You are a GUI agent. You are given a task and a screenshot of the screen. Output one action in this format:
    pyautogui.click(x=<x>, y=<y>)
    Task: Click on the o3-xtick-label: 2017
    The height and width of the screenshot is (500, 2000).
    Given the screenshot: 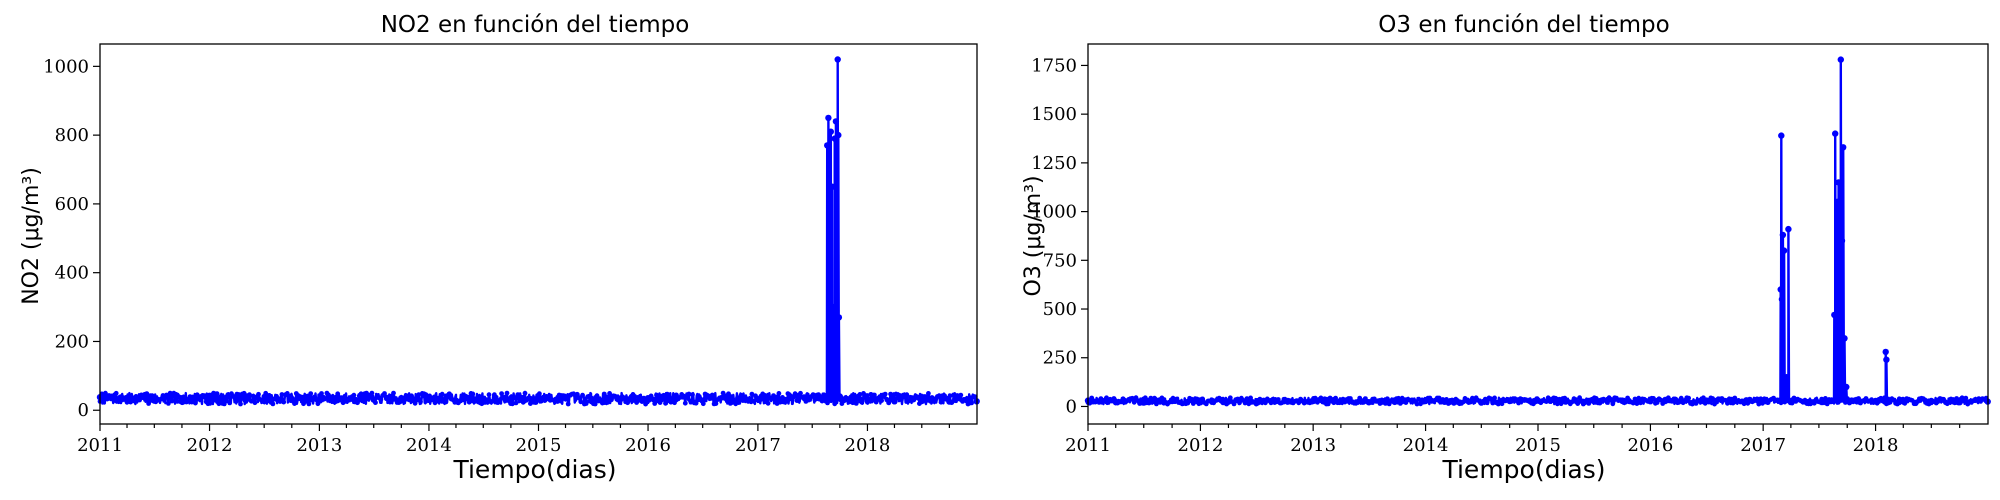 What is the action you would take?
    pyautogui.click(x=1763, y=445)
    